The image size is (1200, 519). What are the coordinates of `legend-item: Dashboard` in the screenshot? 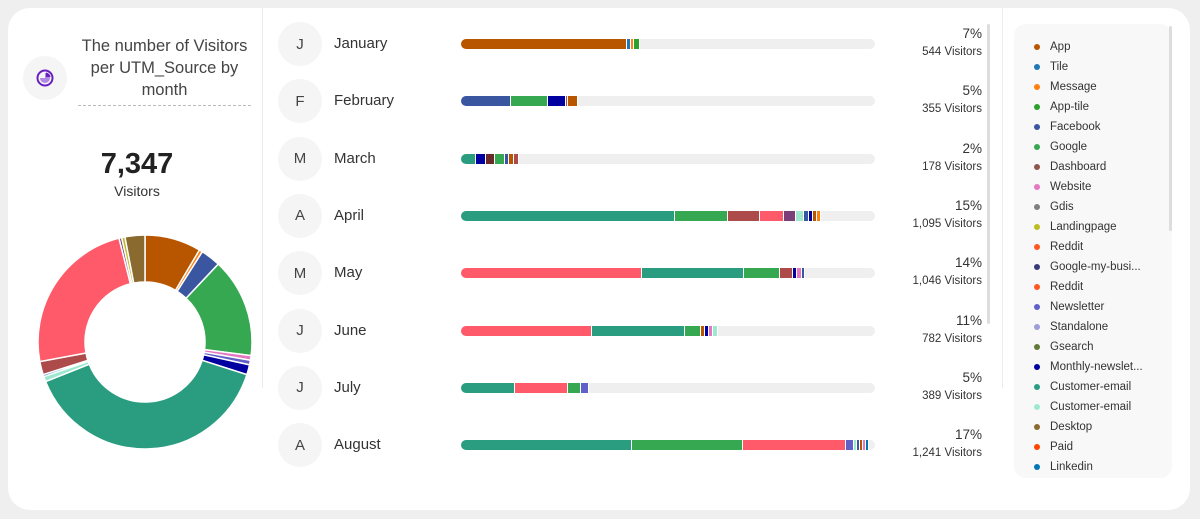 It's located at (1093, 167).